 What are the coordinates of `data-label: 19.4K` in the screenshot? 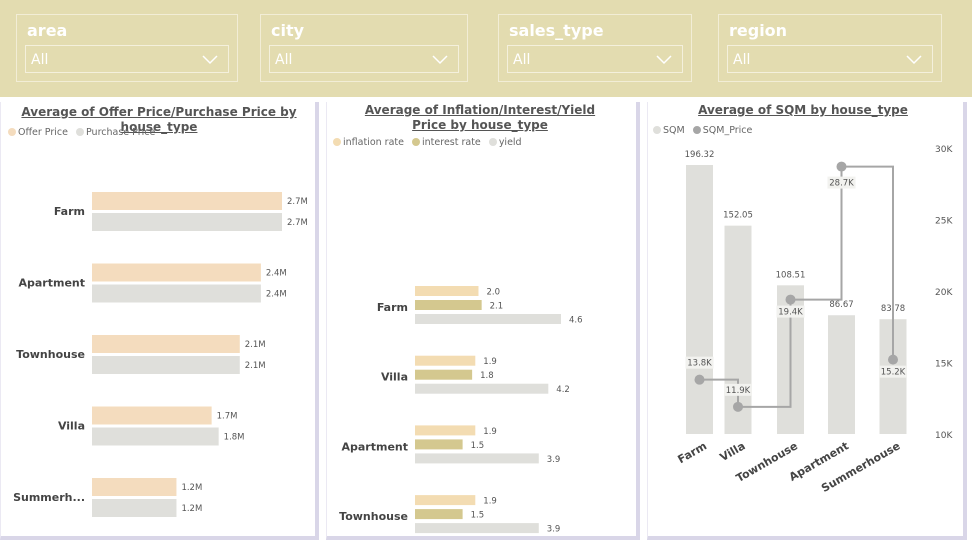 It's located at (790, 313).